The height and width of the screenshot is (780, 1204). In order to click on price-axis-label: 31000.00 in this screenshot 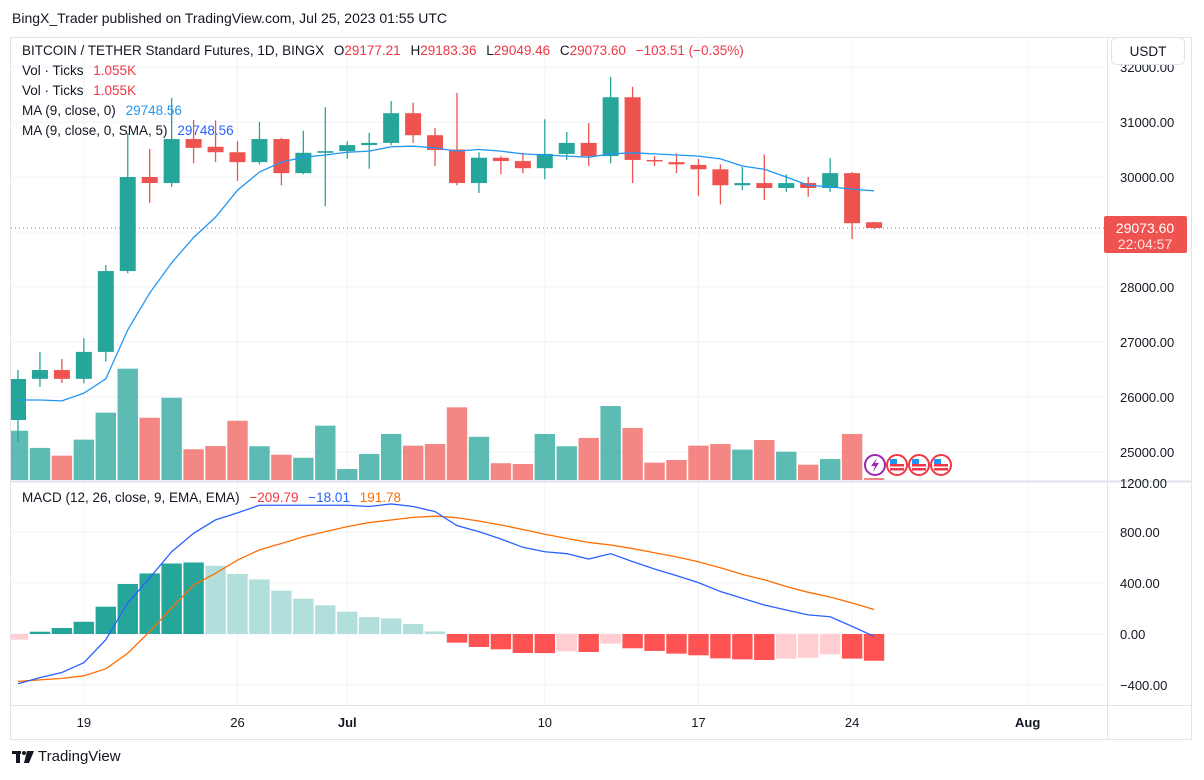, I will do `click(1147, 122)`.